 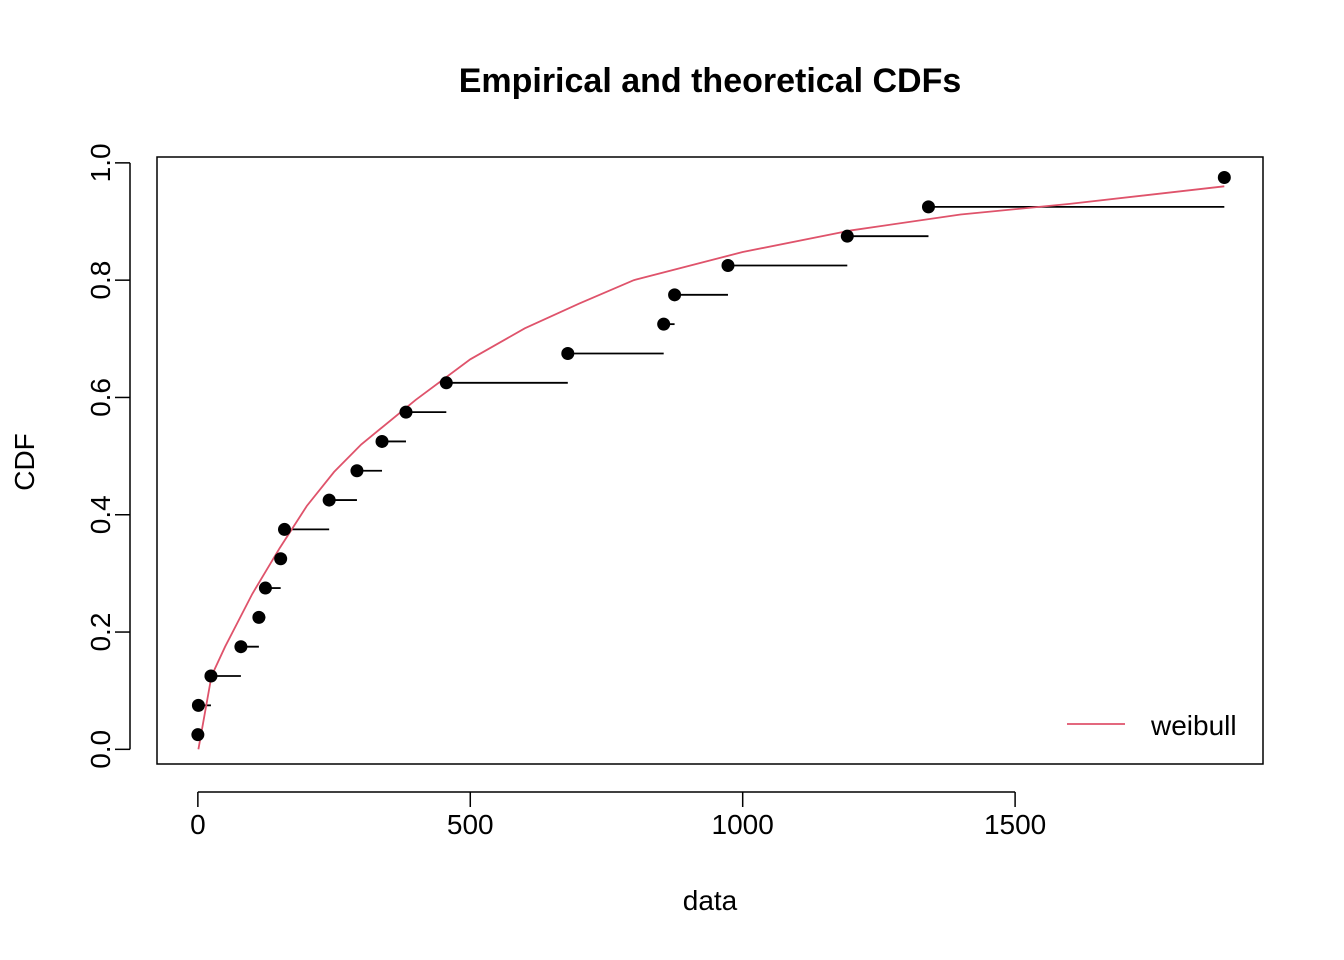 What do you see at coordinates (618, 815) in the screenshot?
I see `x-axis: 0 500 1000 1500` at bounding box center [618, 815].